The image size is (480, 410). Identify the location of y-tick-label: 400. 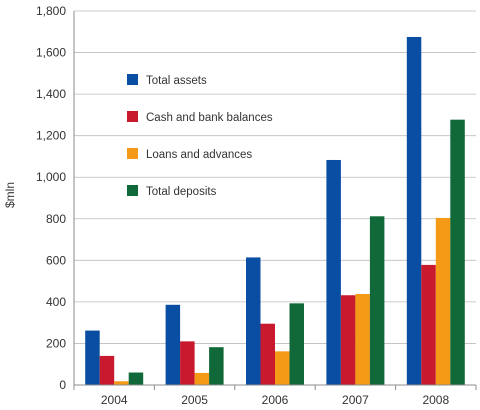
(56, 302).